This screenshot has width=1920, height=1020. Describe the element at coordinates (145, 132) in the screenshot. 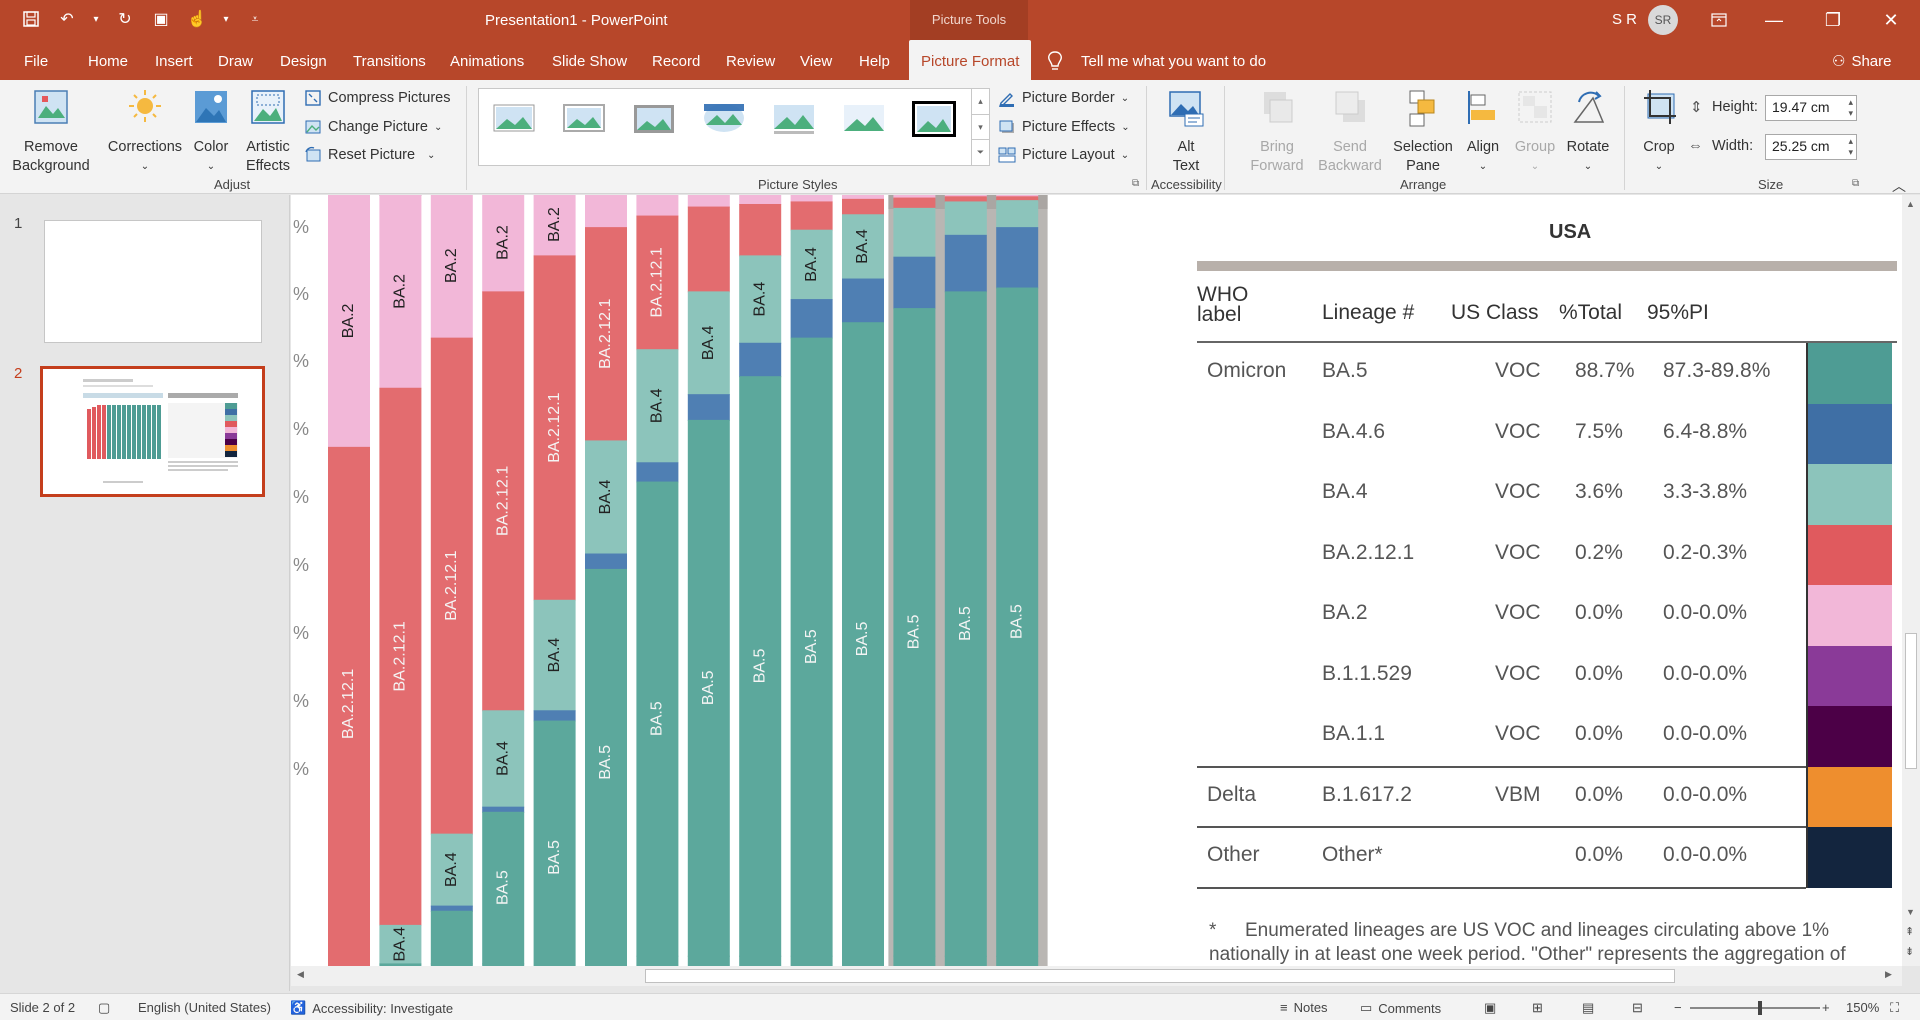

I see `corrections-button: Corrections ⌄` at that location.